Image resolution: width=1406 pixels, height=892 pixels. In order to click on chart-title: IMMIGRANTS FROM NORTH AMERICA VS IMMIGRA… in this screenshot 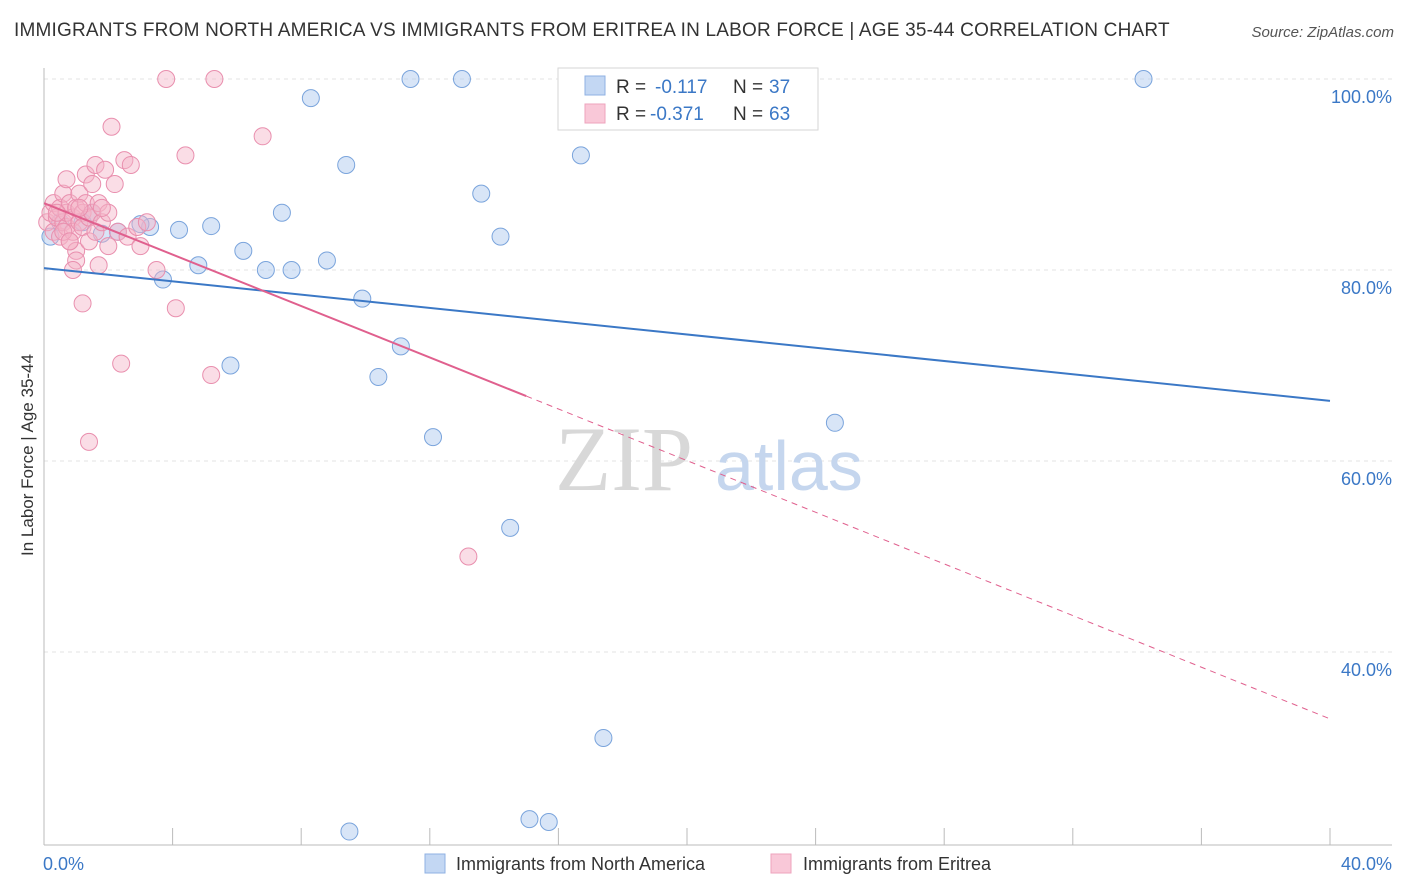, I will do `click(592, 30)`.